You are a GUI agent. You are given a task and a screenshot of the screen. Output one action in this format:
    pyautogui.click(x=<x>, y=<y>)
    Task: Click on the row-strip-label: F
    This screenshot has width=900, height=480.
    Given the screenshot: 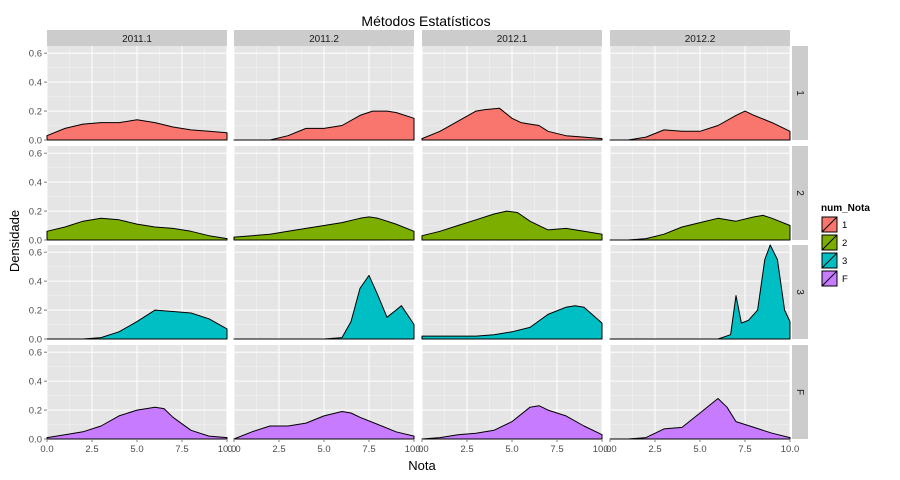 What is the action you would take?
    pyautogui.click(x=799, y=392)
    